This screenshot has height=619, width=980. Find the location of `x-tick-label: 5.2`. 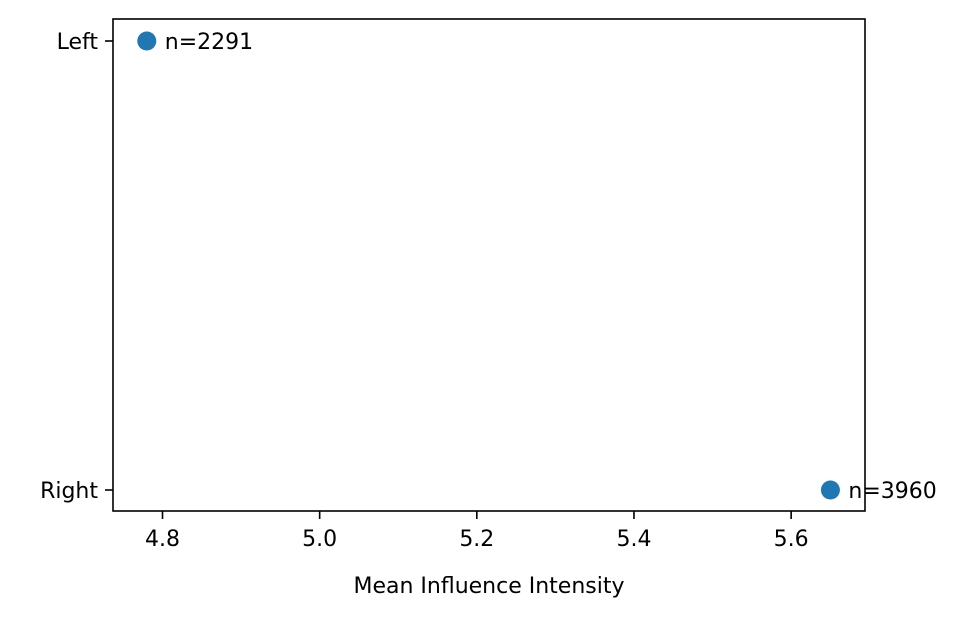

x-tick-label: 5.2 is located at coordinates (476, 539).